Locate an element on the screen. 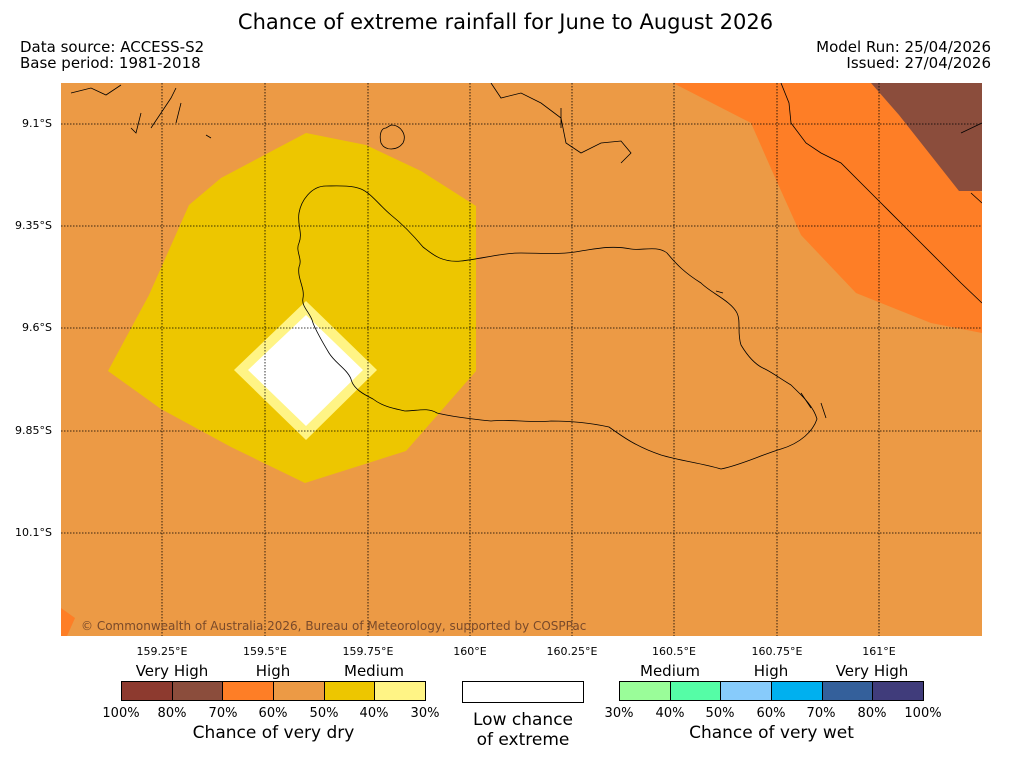 The image size is (1011, 758). dry-legend-title: Chance of very dry is located at coordinates (273, 733).